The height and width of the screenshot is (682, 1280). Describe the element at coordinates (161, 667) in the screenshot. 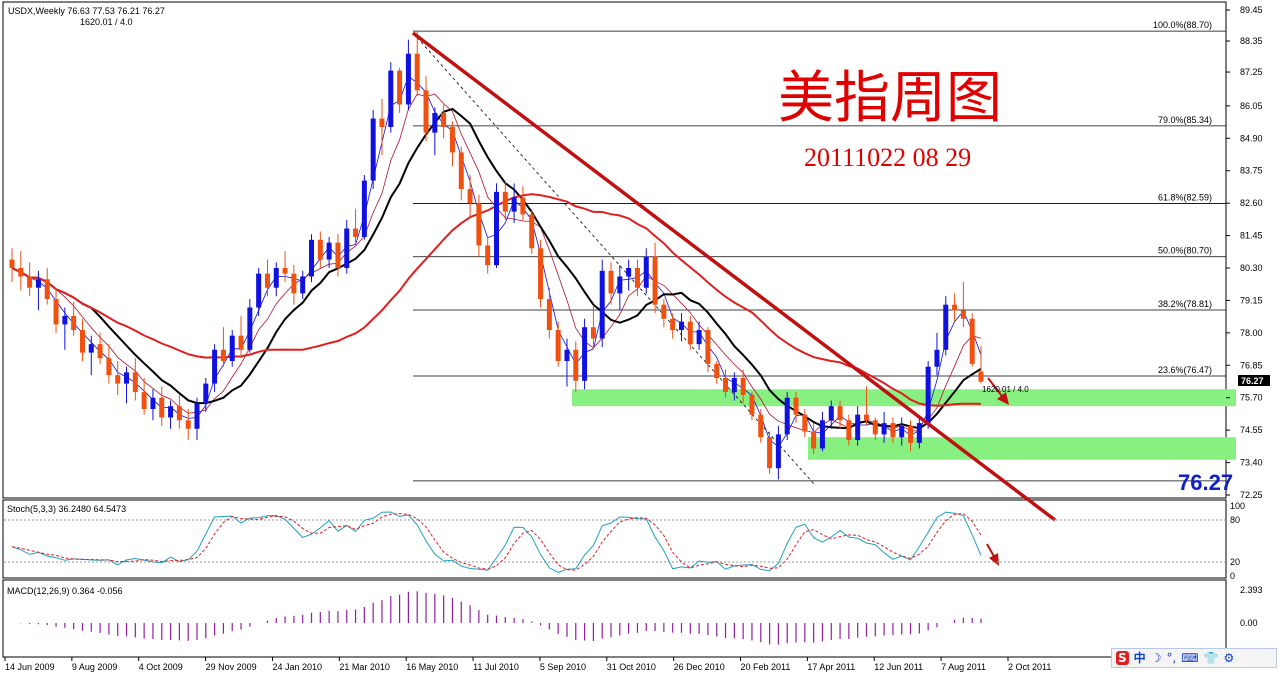

I see `time-tick-2: 4 Oct 2009` at that location.